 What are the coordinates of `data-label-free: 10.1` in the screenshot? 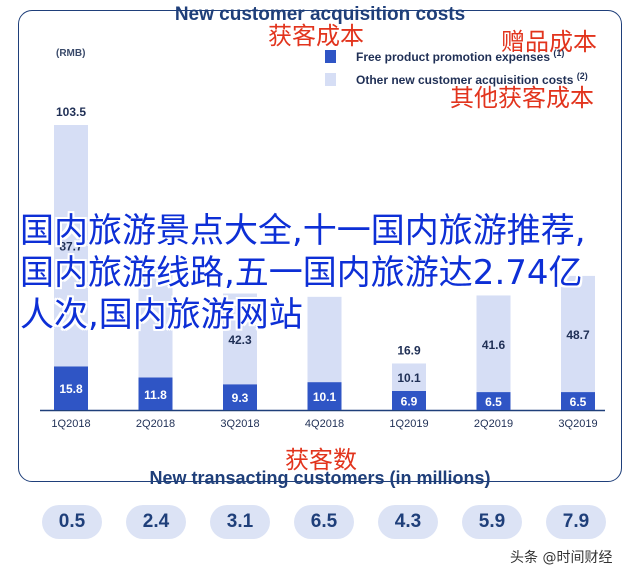 It's located at (325, 397).